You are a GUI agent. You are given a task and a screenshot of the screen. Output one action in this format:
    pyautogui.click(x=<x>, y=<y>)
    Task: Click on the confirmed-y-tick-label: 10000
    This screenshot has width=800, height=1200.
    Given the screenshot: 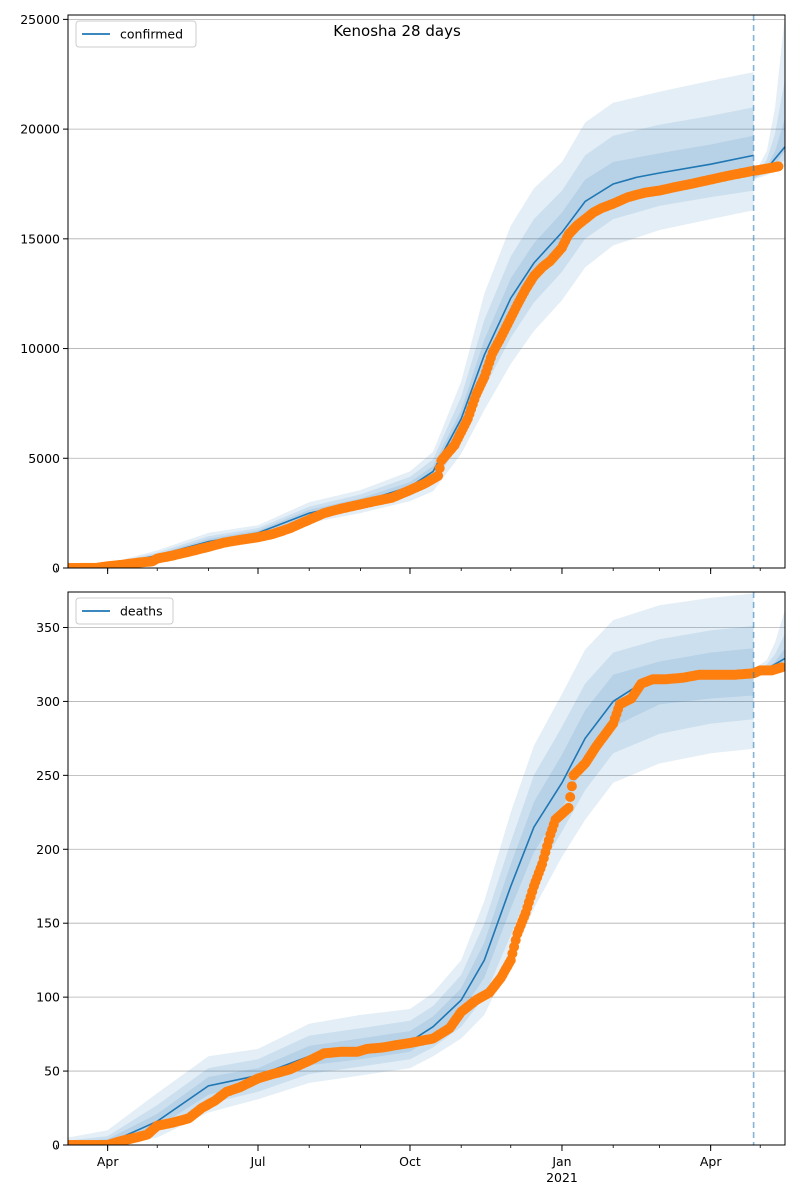 What is the action you would take?
    pyautogui.click(x=40, y=348)
    